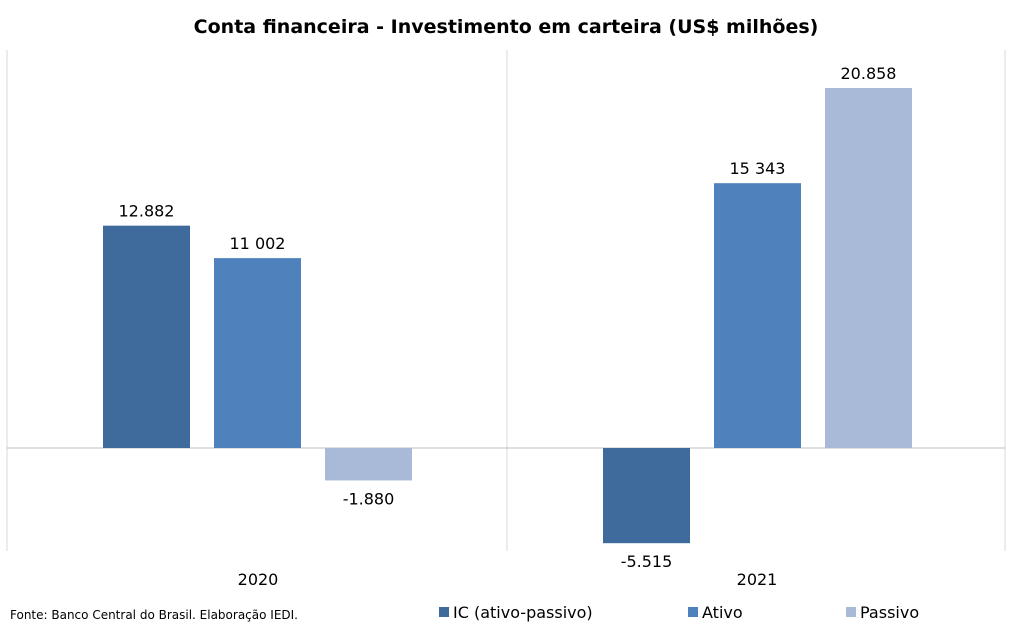 The image size is (1012, 630). I want to click on category-labels-group: 2020 2021, so click(508, 579).